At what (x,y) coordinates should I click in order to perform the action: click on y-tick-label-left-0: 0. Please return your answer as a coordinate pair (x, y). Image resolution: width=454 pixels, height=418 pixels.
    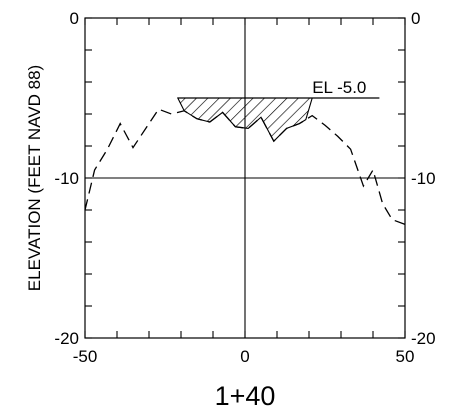
    Looking at the image, I should click on (74, 18).